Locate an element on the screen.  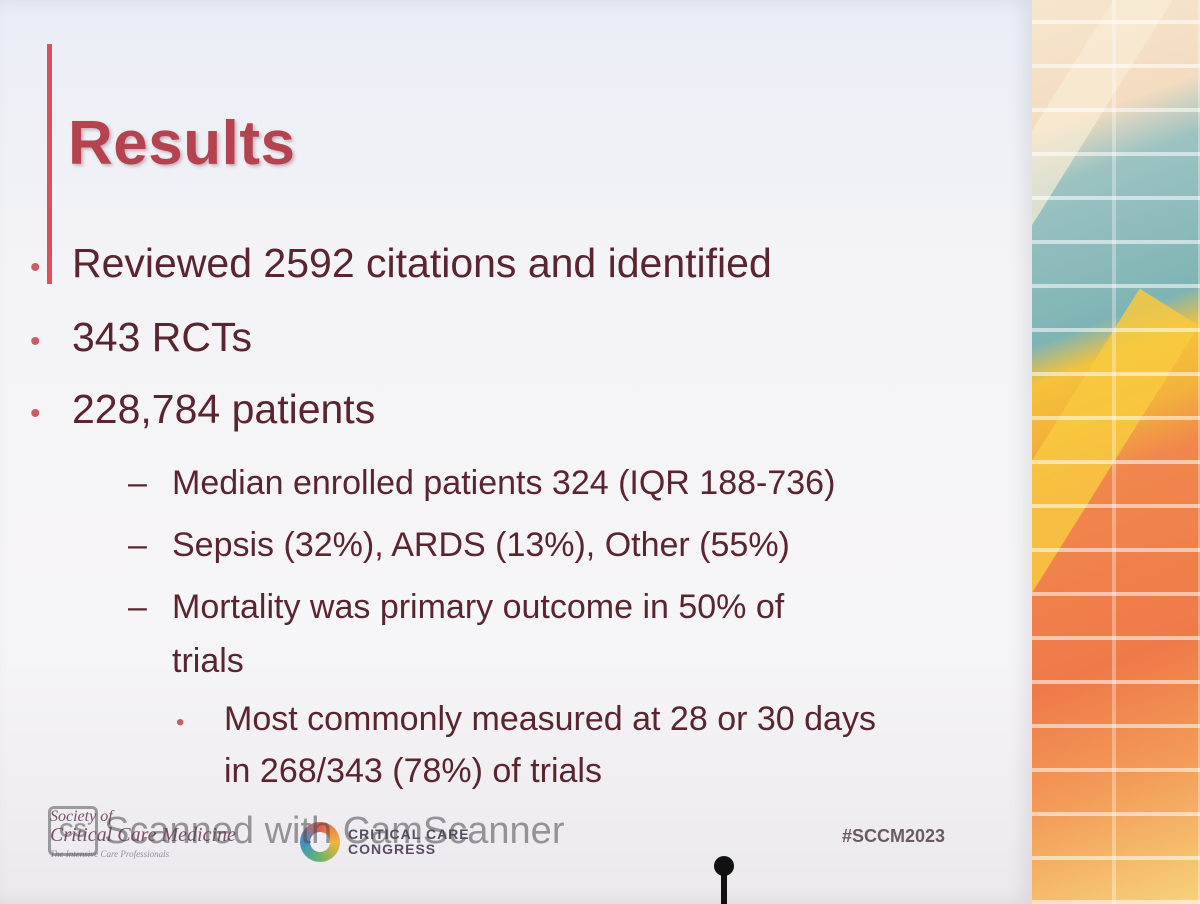
subsubbullet-text: Most commonly measured at 28 or 30 days is located at coordinates (550, 719).